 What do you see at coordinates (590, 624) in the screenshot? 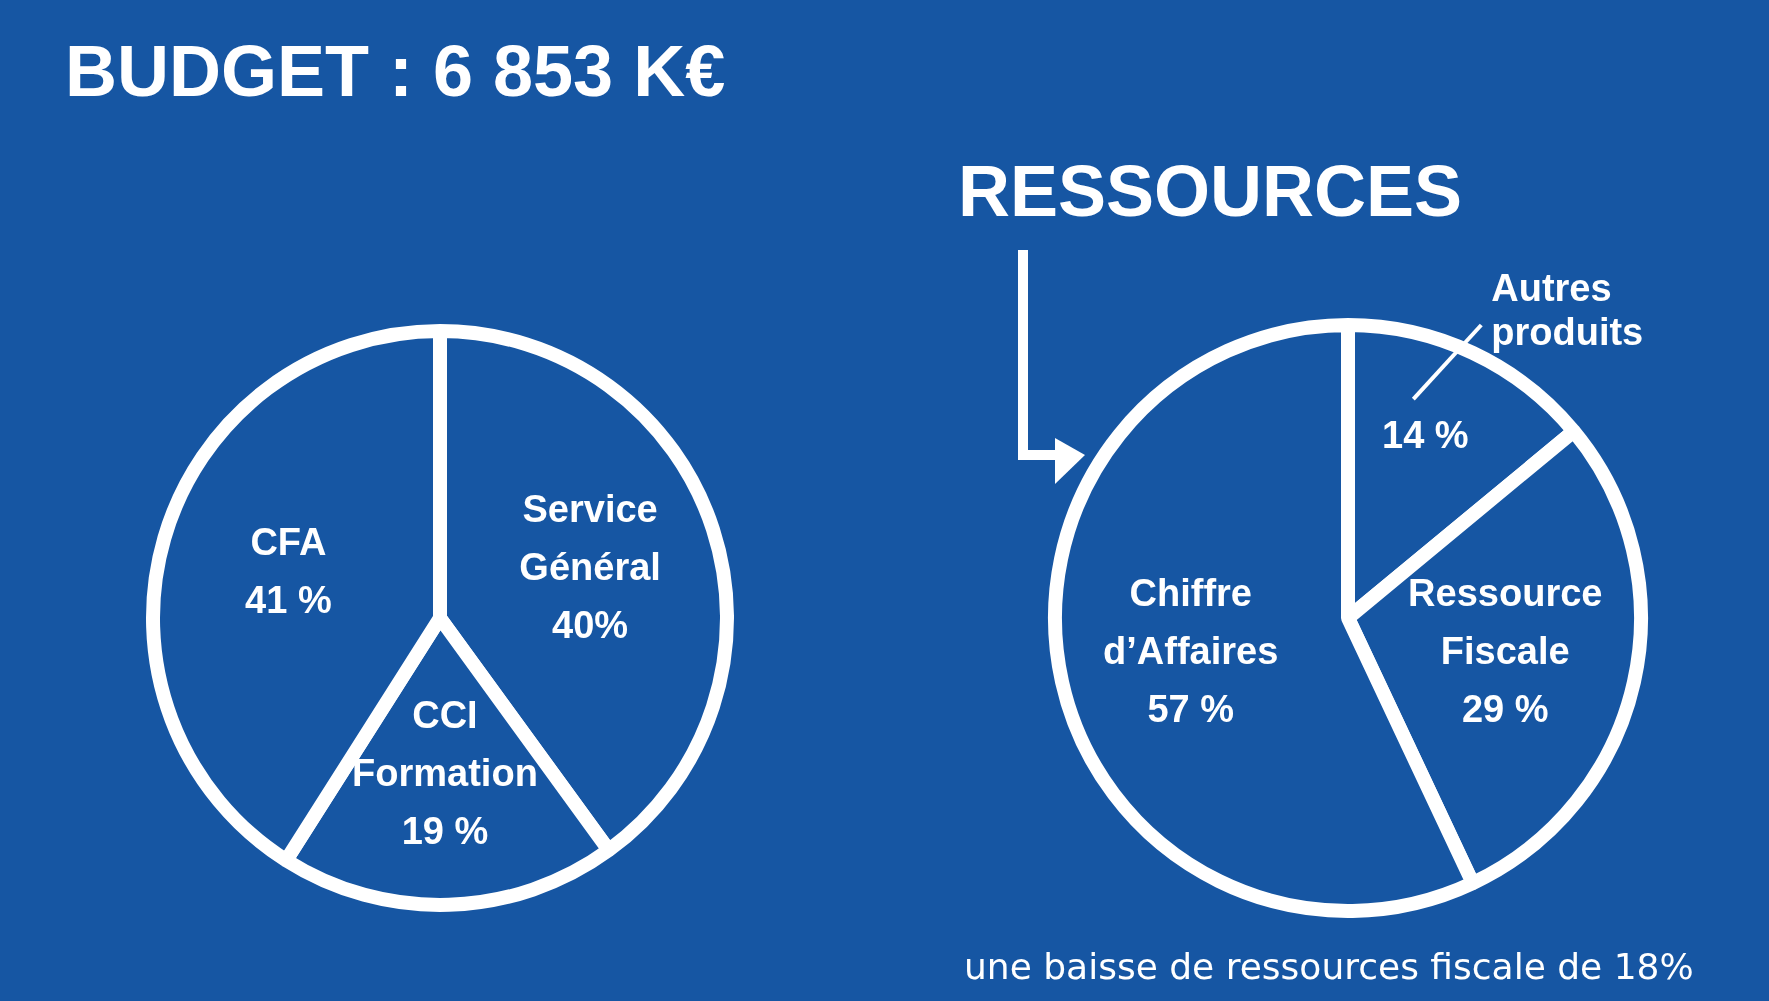
I see `data-label: 40%` at bounding box center [590, 624].